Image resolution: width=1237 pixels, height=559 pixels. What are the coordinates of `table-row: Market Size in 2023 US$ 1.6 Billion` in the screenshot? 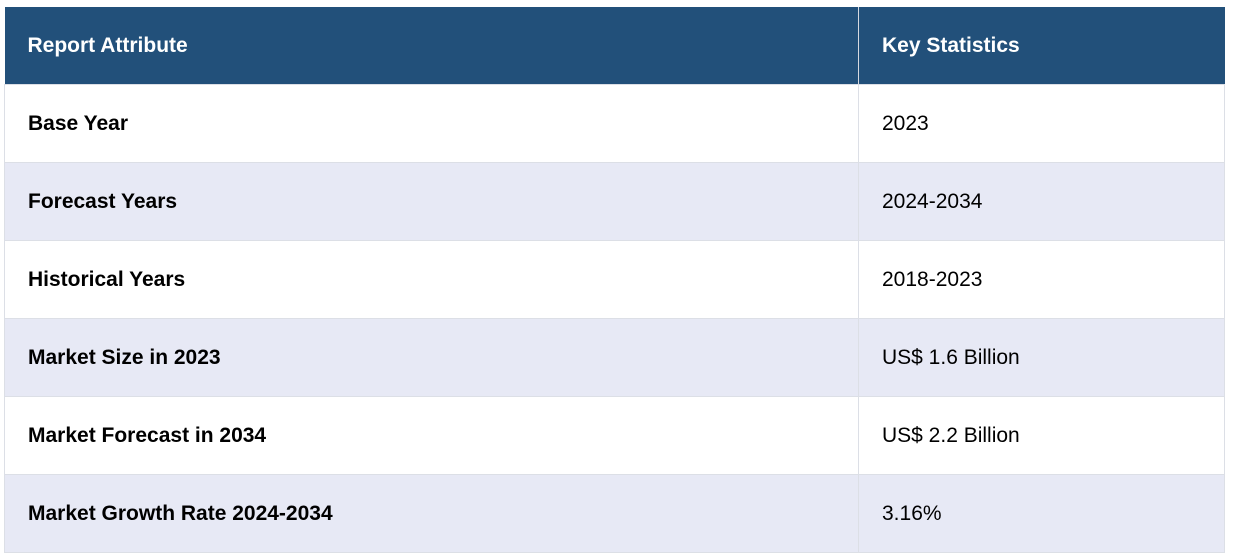 It's located at (614, 357).